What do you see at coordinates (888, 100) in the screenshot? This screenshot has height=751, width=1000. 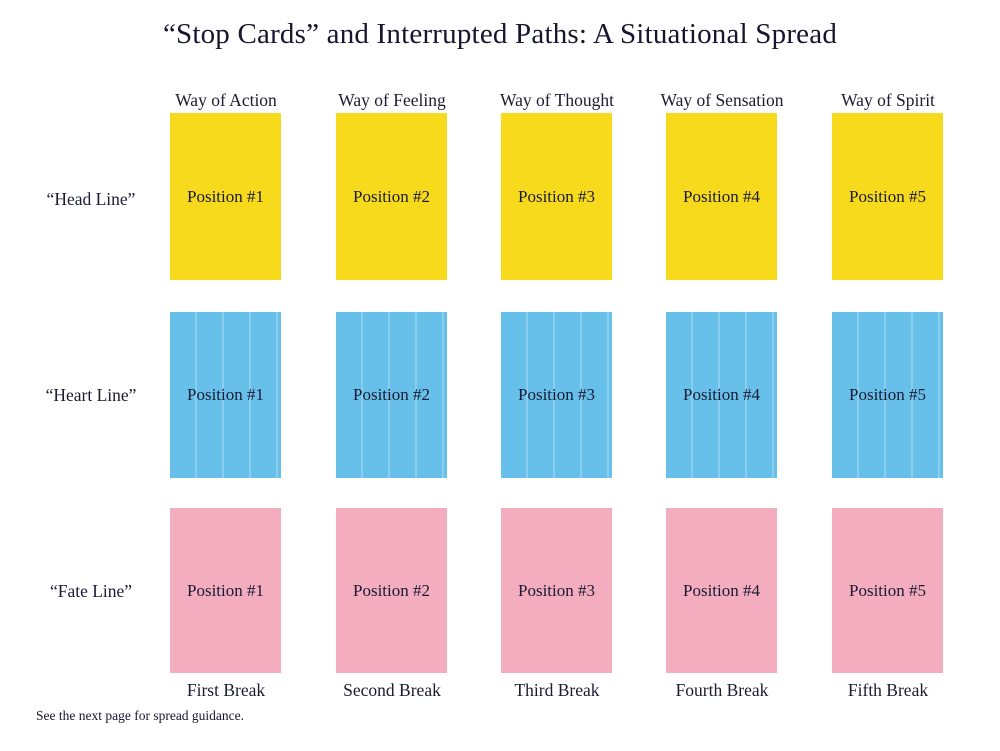 I see `column-header-way-of-spirit: Way of Spirit` at bounding box center [888, 100].